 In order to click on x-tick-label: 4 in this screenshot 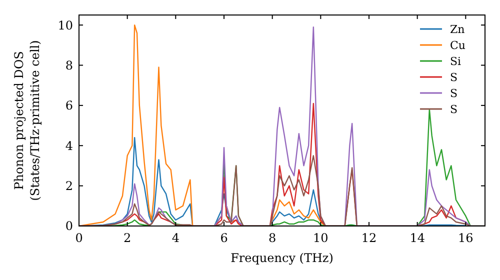, I will do `click(176, 238)`.